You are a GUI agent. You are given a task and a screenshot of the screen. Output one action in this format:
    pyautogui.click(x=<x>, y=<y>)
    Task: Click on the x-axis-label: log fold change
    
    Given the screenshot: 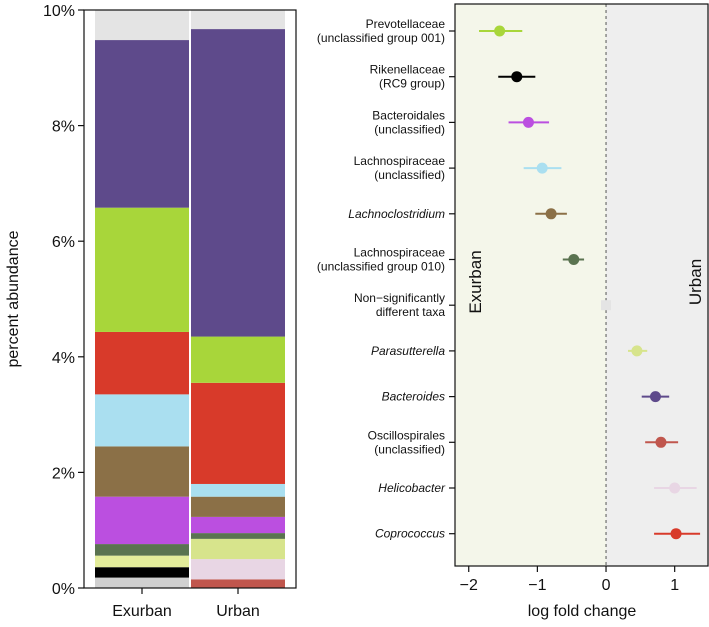 What is the action you would take?
    pyautogui.click(x=582, y=611)
    